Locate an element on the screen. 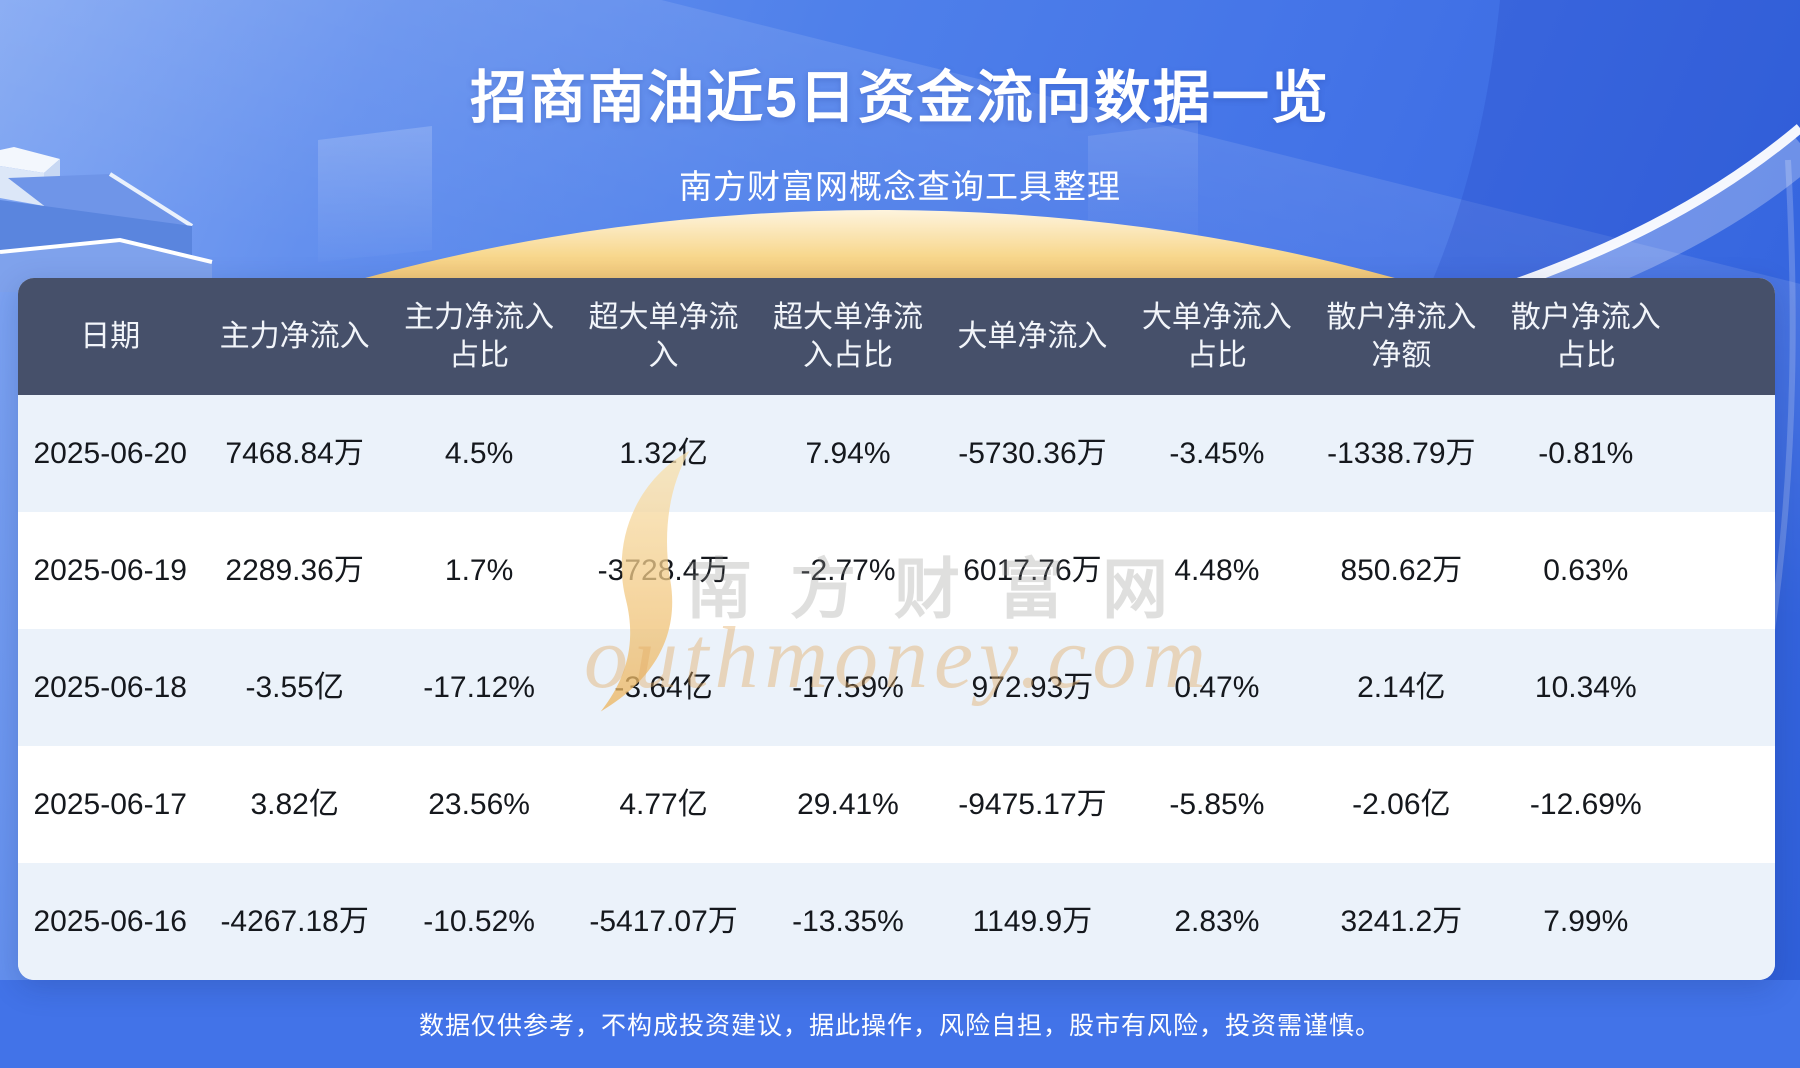  table-cell: 7.99% is located at coordinates (1586, 921).